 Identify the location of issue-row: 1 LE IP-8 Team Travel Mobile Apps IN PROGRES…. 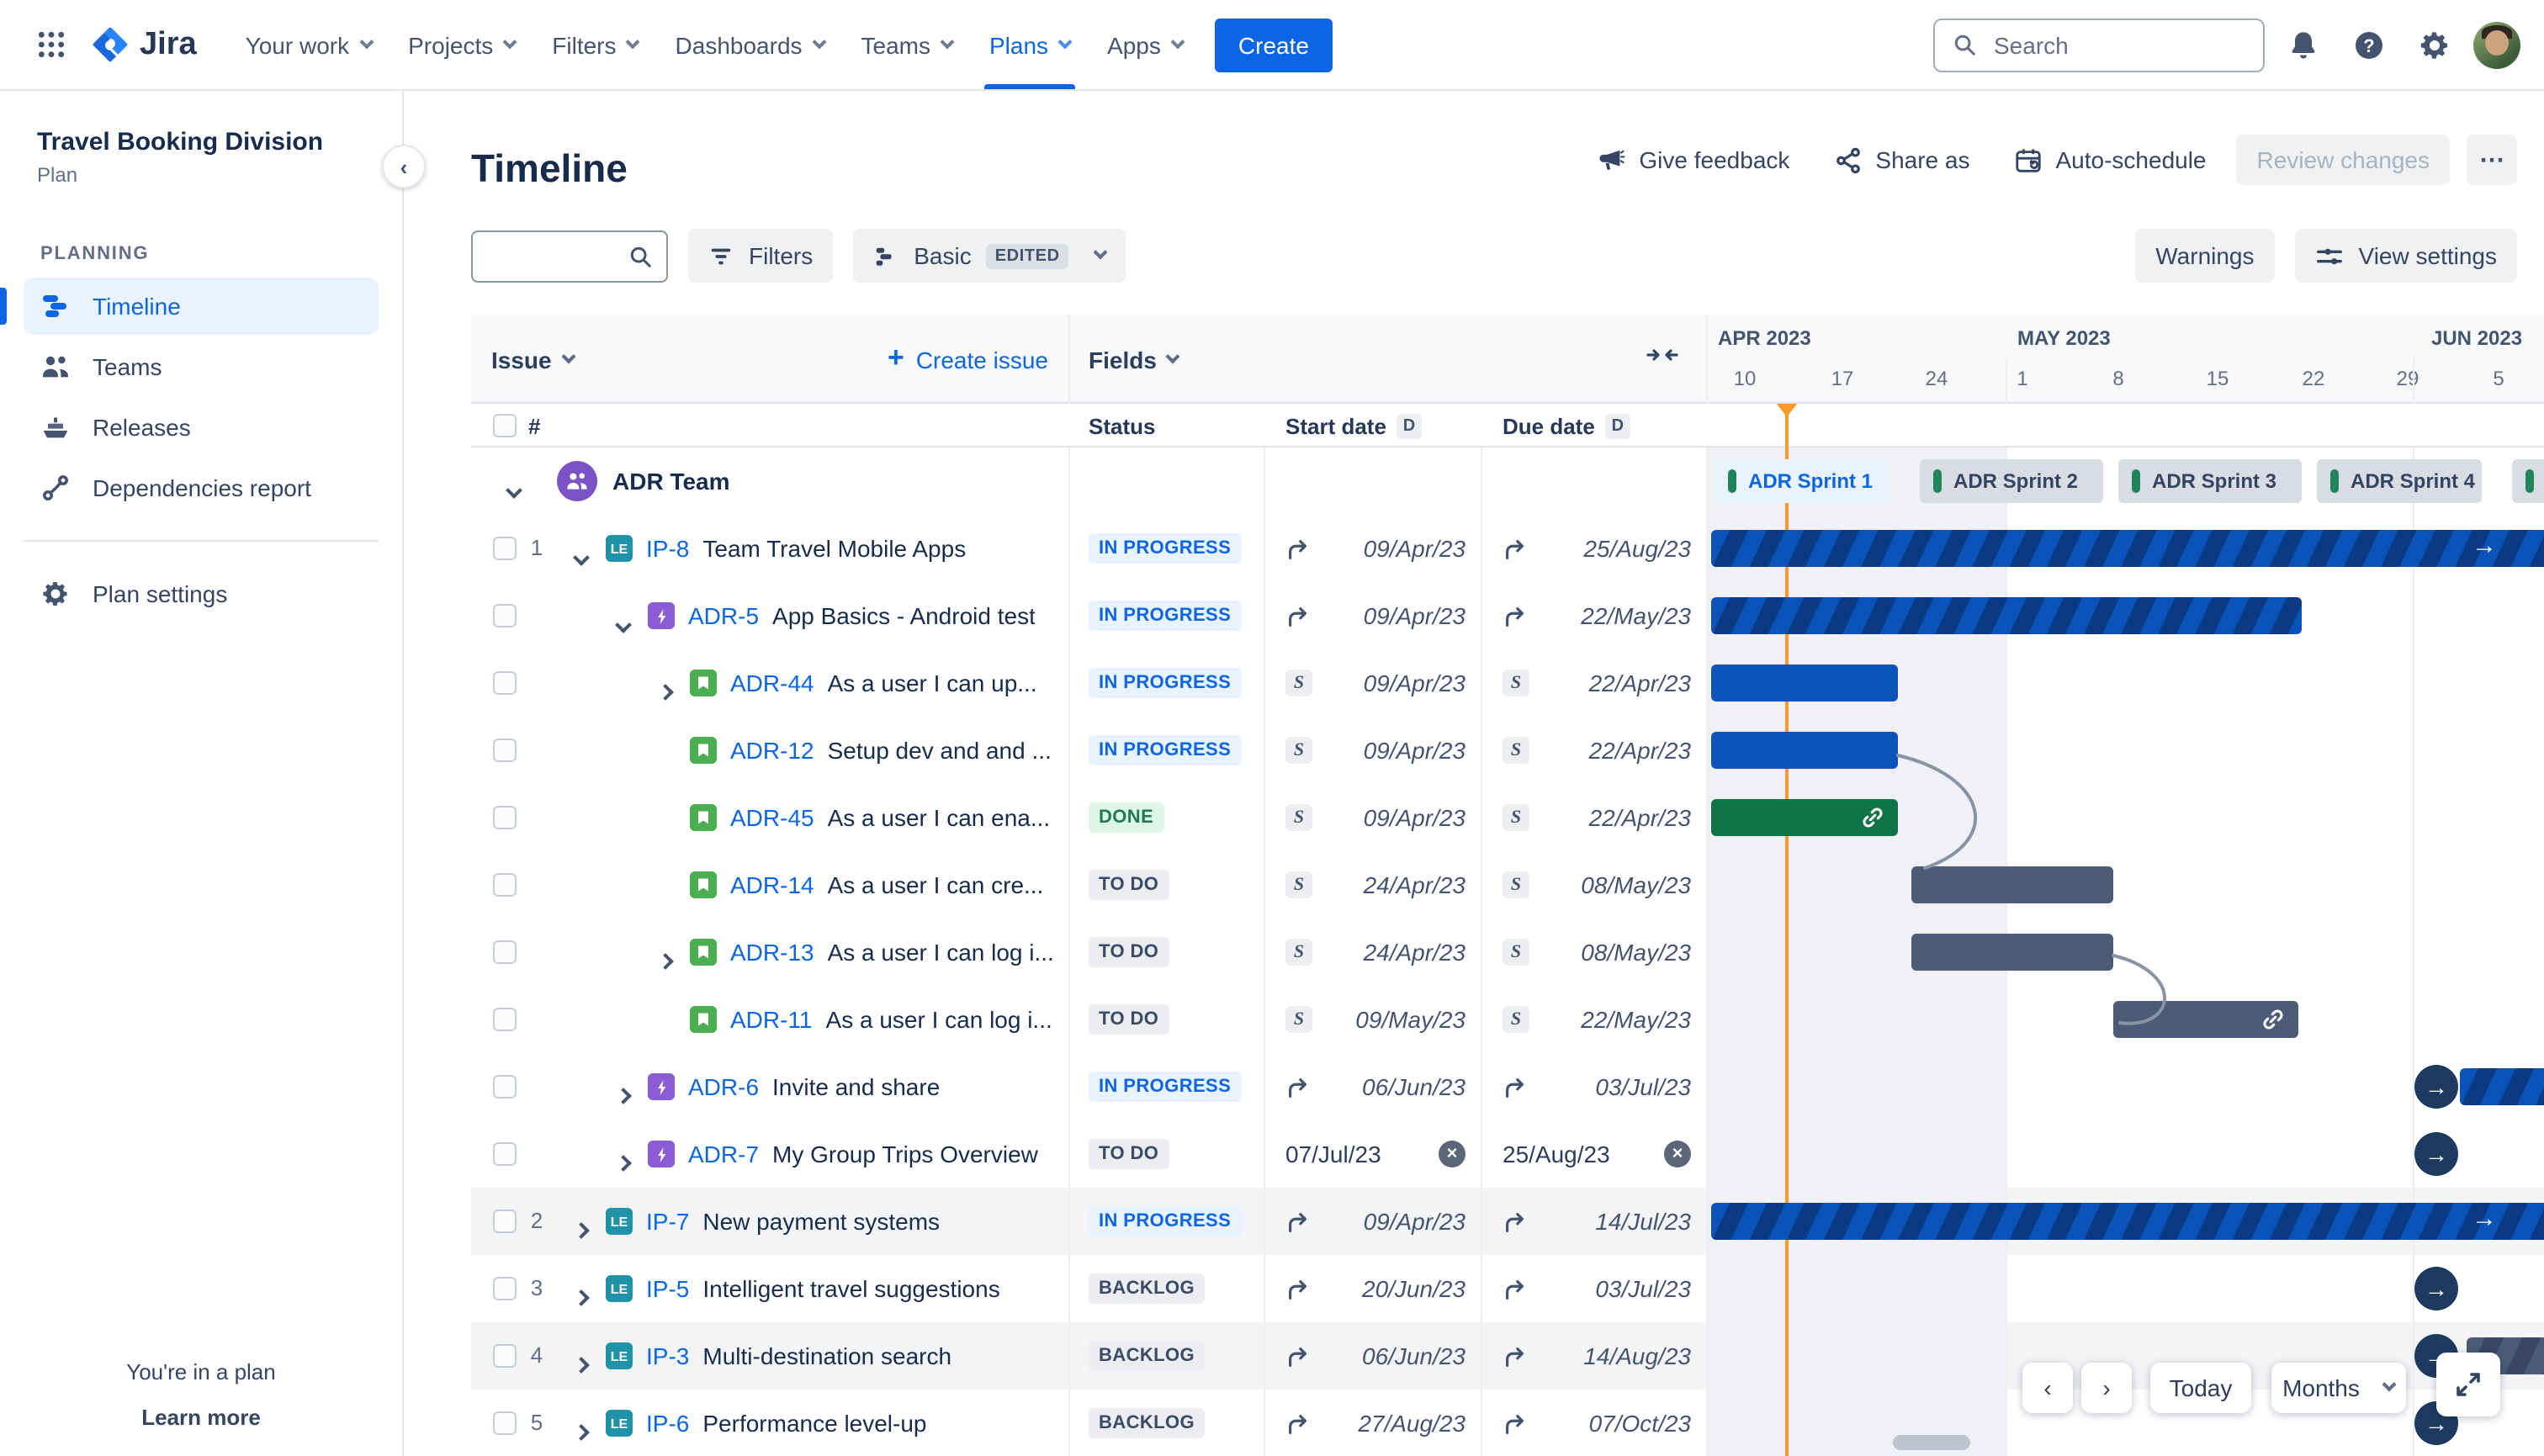
(1507, 548).